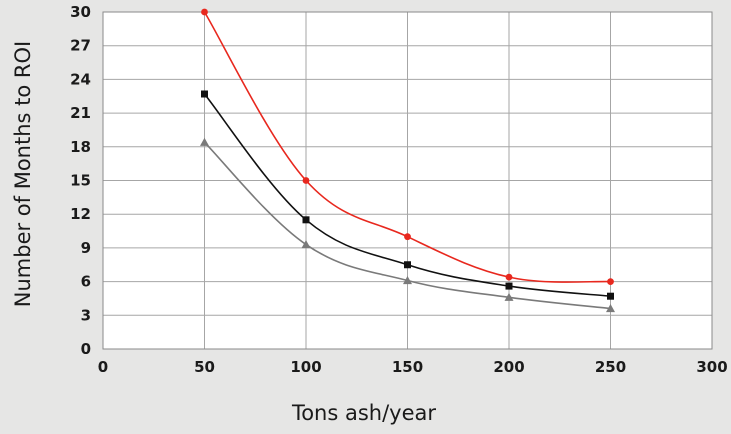 The height and width of the screenshot is (434, 731). What do you see at coordinates (86, 248) in the screenshot?
I see `y-tick-label: 9` at bounding box center [86, 248].